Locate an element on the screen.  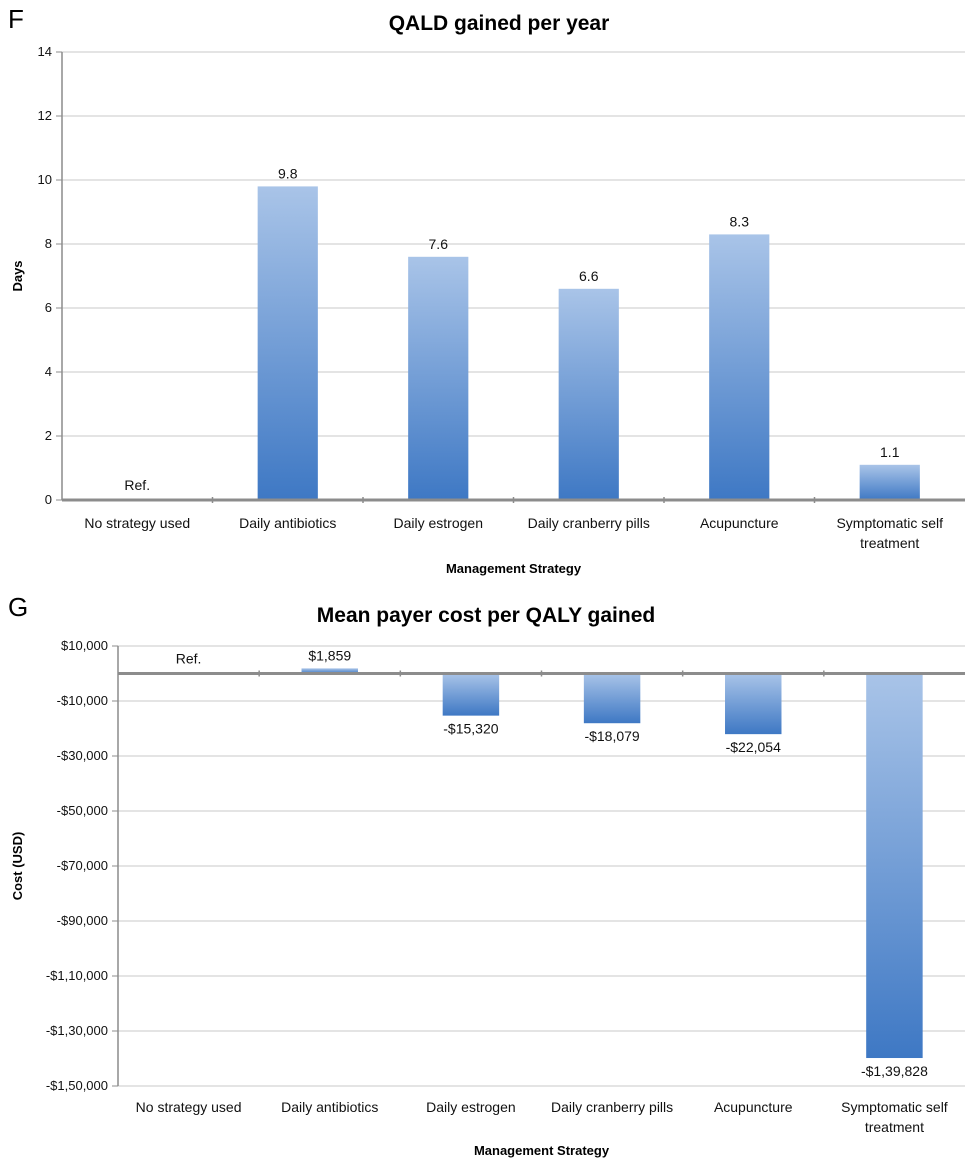
y-axis-title: Days is located at coordinates (17, 275).